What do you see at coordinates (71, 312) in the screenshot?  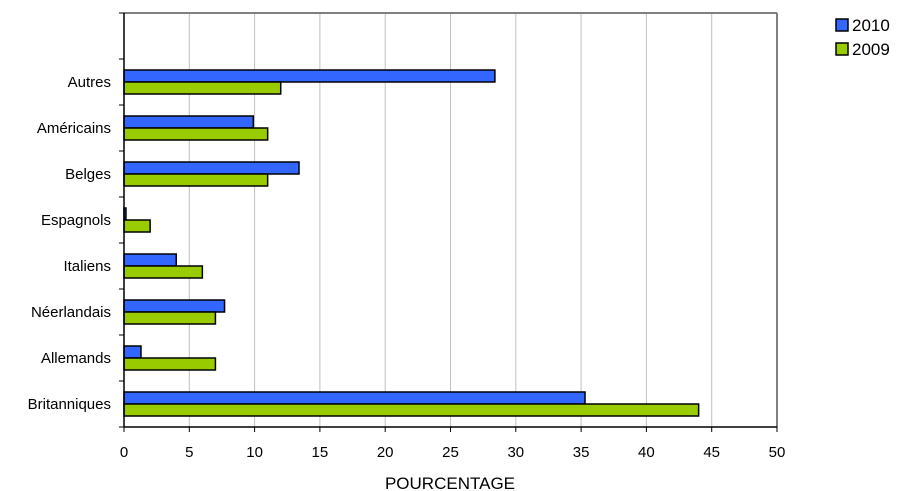 I see `category-label: Néerlandais` at bounding box center [71, 312].